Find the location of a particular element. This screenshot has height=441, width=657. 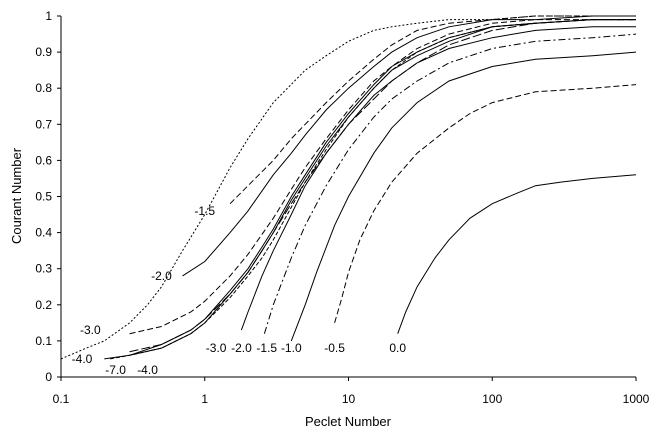

y-axis-title: Courant Number is located at coordinates (16, 195).